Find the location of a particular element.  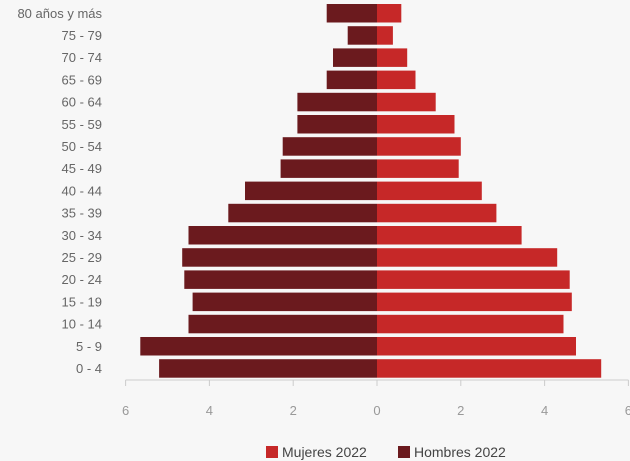

x-tick-label-4: 2 is located at coordinates (460, 410).